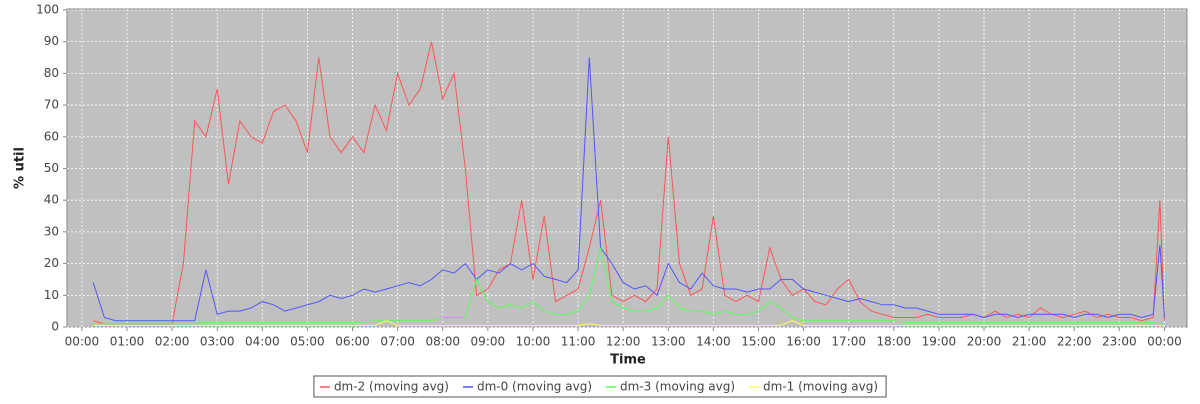  Describe the element at coordinates (352, 342) in the screenshot. I see `x-tick-label: 06:00` at that location.